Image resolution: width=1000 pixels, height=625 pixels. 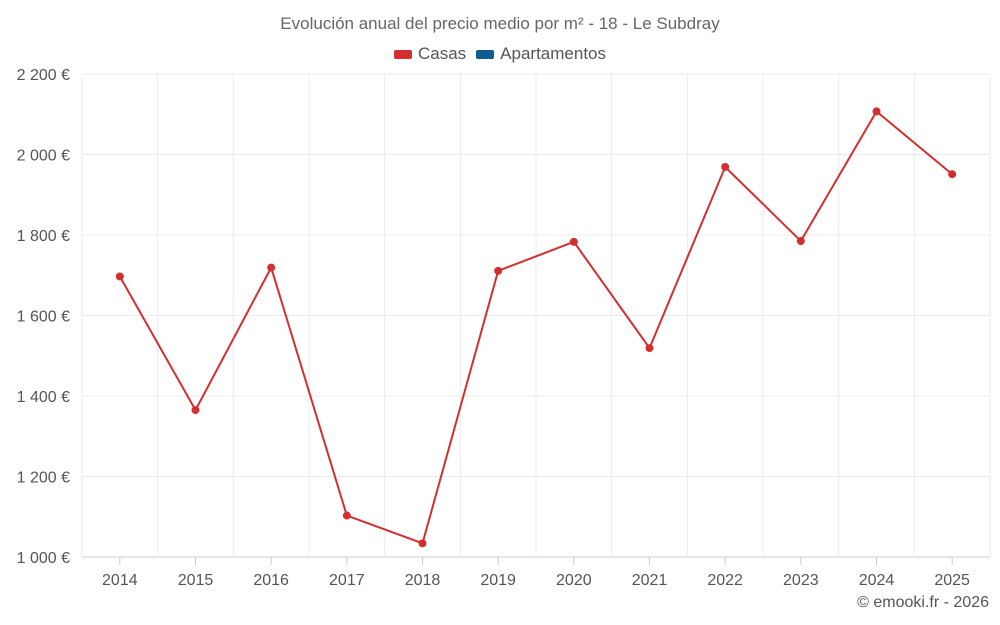 What do you see at coordinates (498, 270) in the screenshot?
I see `data-point-casas-2019` at bounding box center [498, 270].